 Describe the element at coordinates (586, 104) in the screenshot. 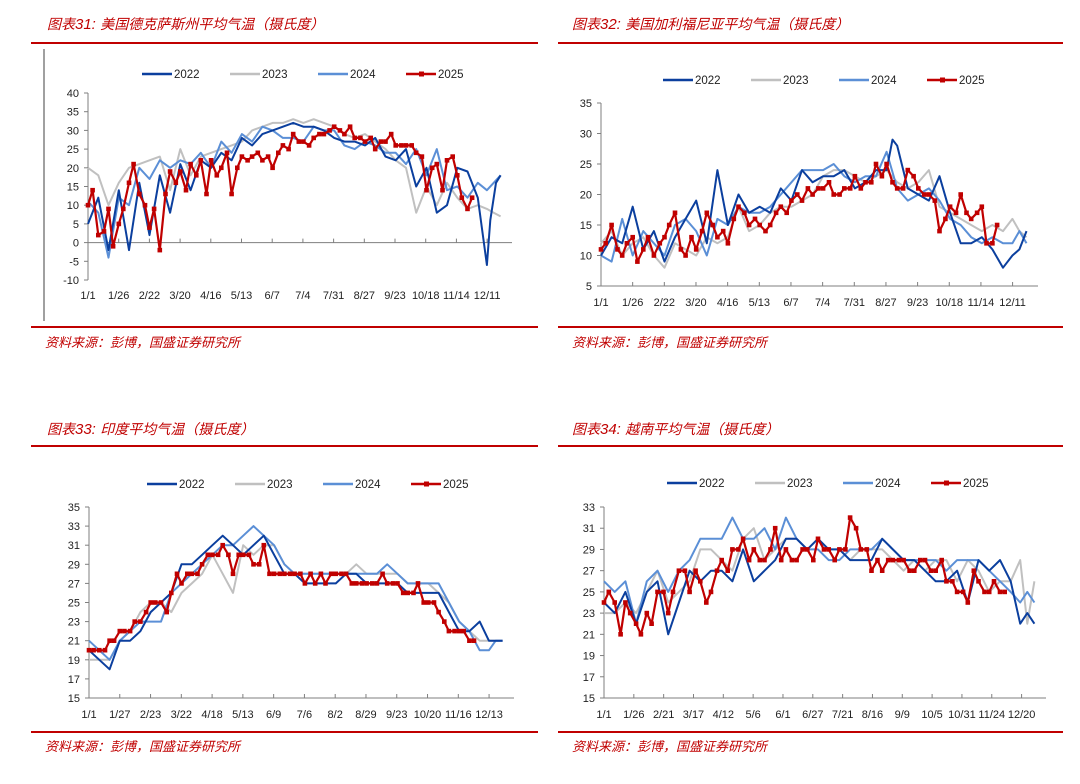

I see `y-tick-label: 35` at that location.